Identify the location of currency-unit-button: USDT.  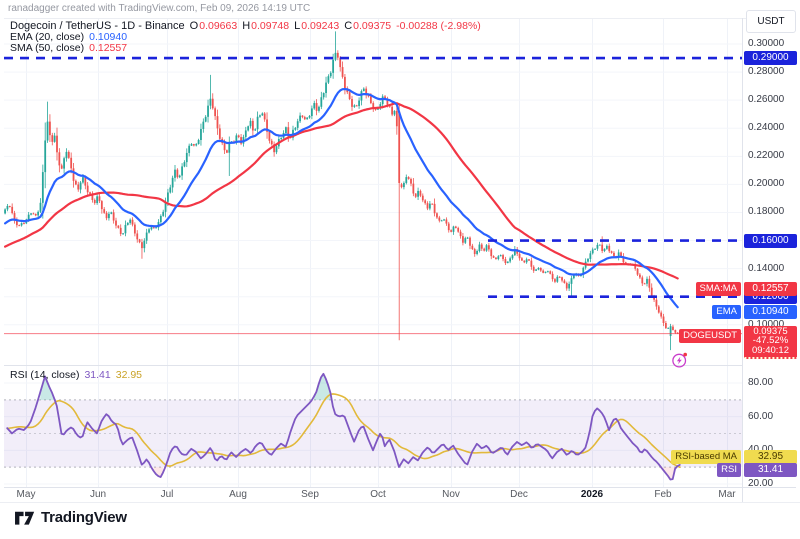
(771, 21).